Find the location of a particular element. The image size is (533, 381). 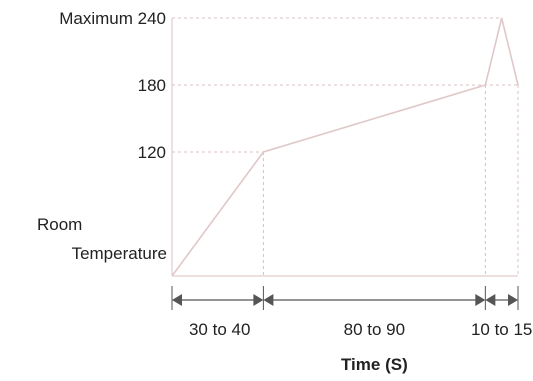

x-axis-title: Time (S) is located at coordinates (374, 364).